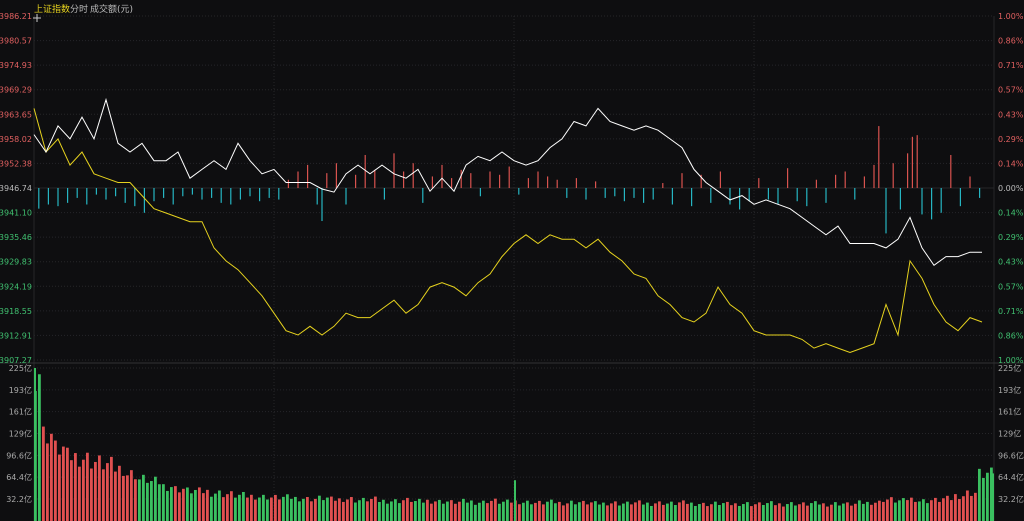  I want to click on volume-tick-label-right: 161亿, so click(1009, 412).